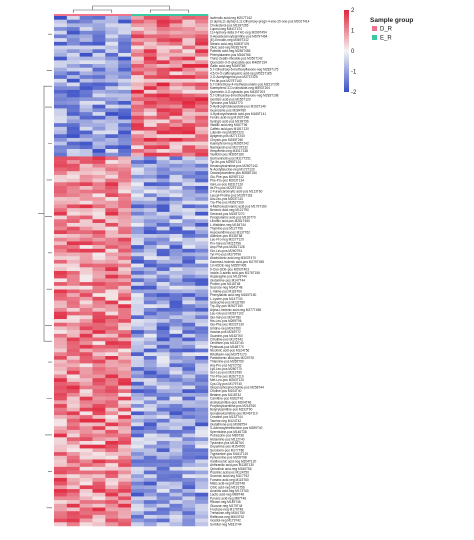 This screenshot has height=540, width=474. Describe the element at coordinates (235, 310) in the screenshot. I see `row-label: Alpha-Linolenic acid-neg M277T458` at that location.